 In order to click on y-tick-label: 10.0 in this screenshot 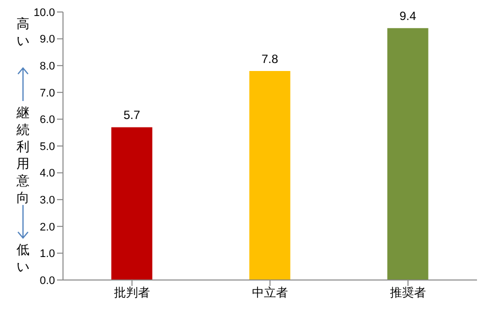, I will do `click(44, 12)`.